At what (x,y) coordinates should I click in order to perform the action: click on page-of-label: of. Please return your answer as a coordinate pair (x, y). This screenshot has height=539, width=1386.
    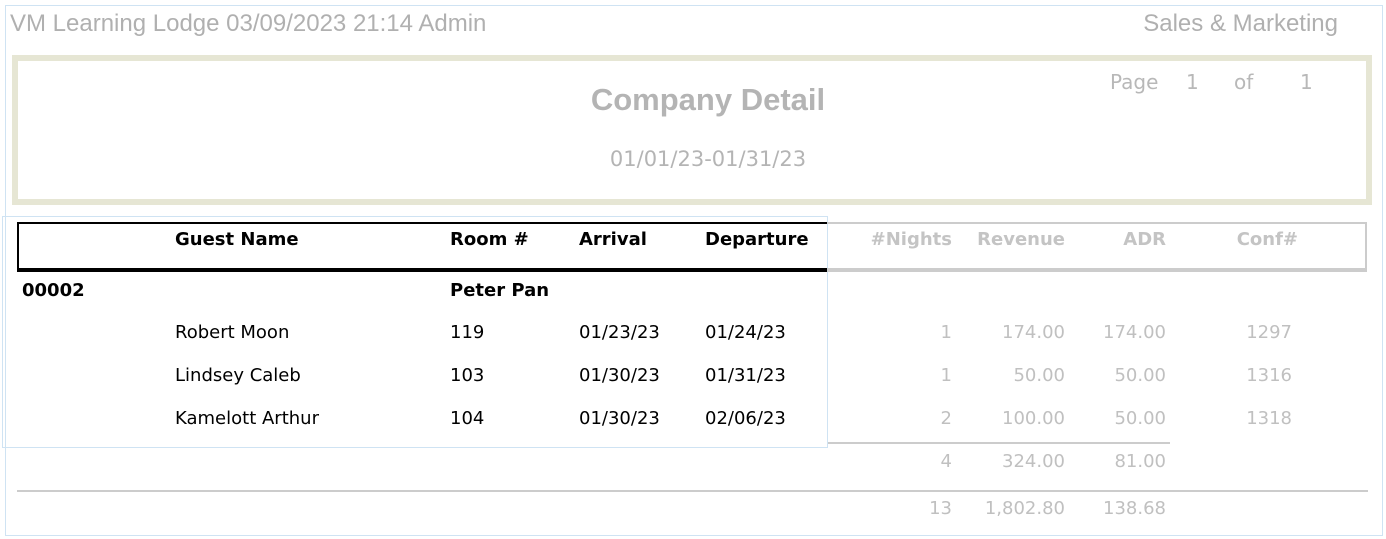
    Looking at the image, I should click on (1244, 82).